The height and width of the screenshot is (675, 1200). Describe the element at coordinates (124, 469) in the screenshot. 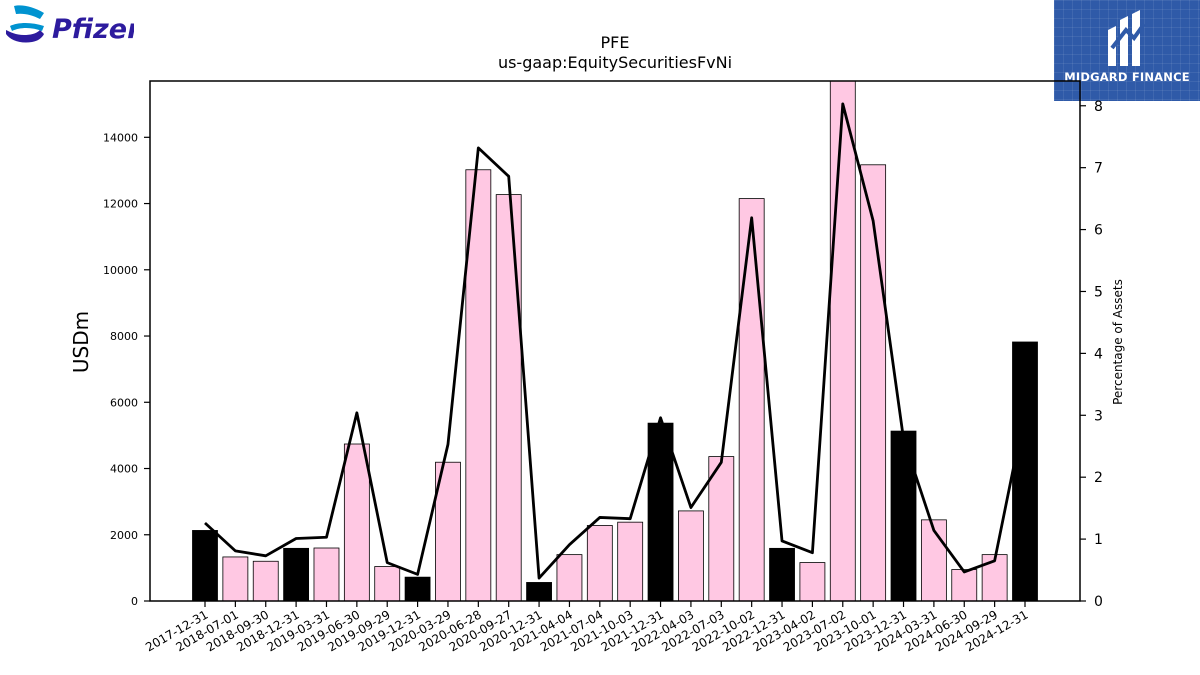

I see `y-tick-label: 4000` at that location.